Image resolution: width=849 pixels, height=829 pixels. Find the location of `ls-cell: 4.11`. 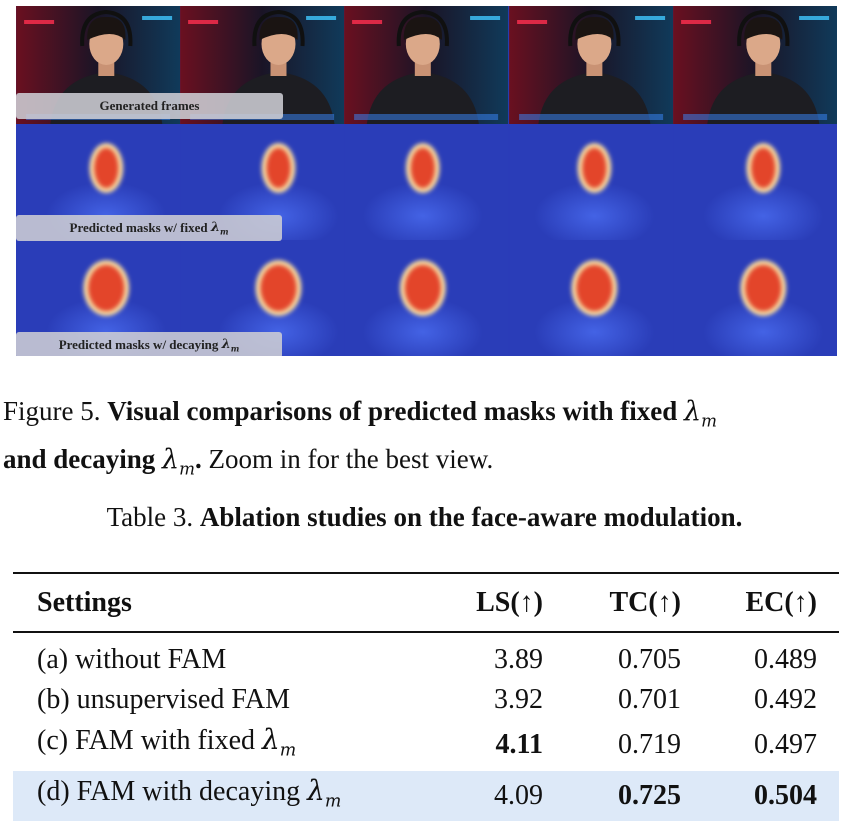

ls-cell: 4.11 is located at coordinates (519, 745).